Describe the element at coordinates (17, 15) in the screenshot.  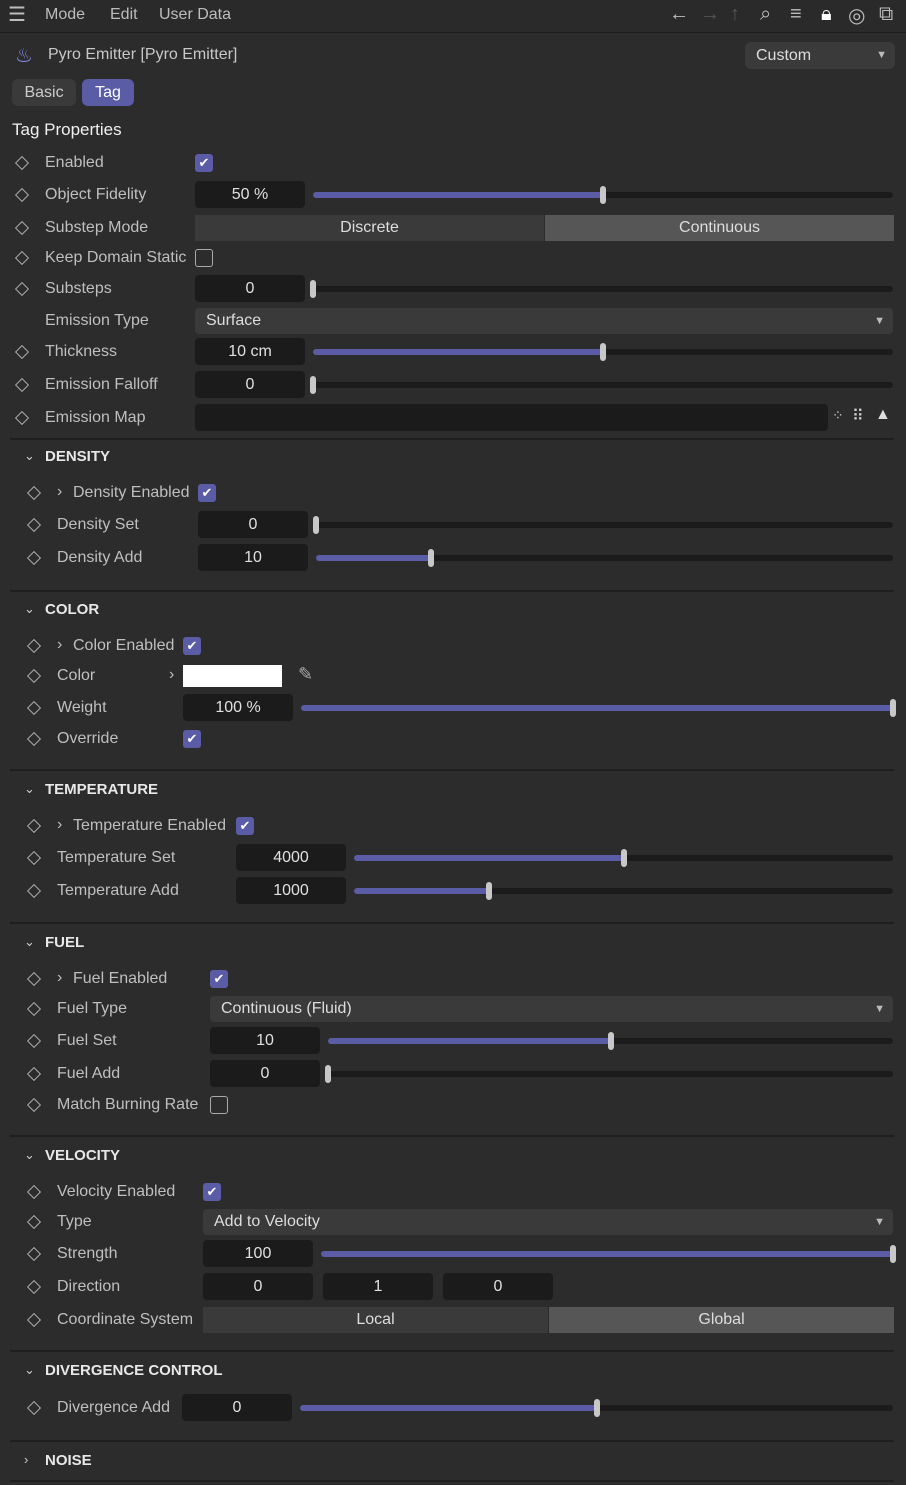
I see `hamburger-menu-icon: ☰` at that location.